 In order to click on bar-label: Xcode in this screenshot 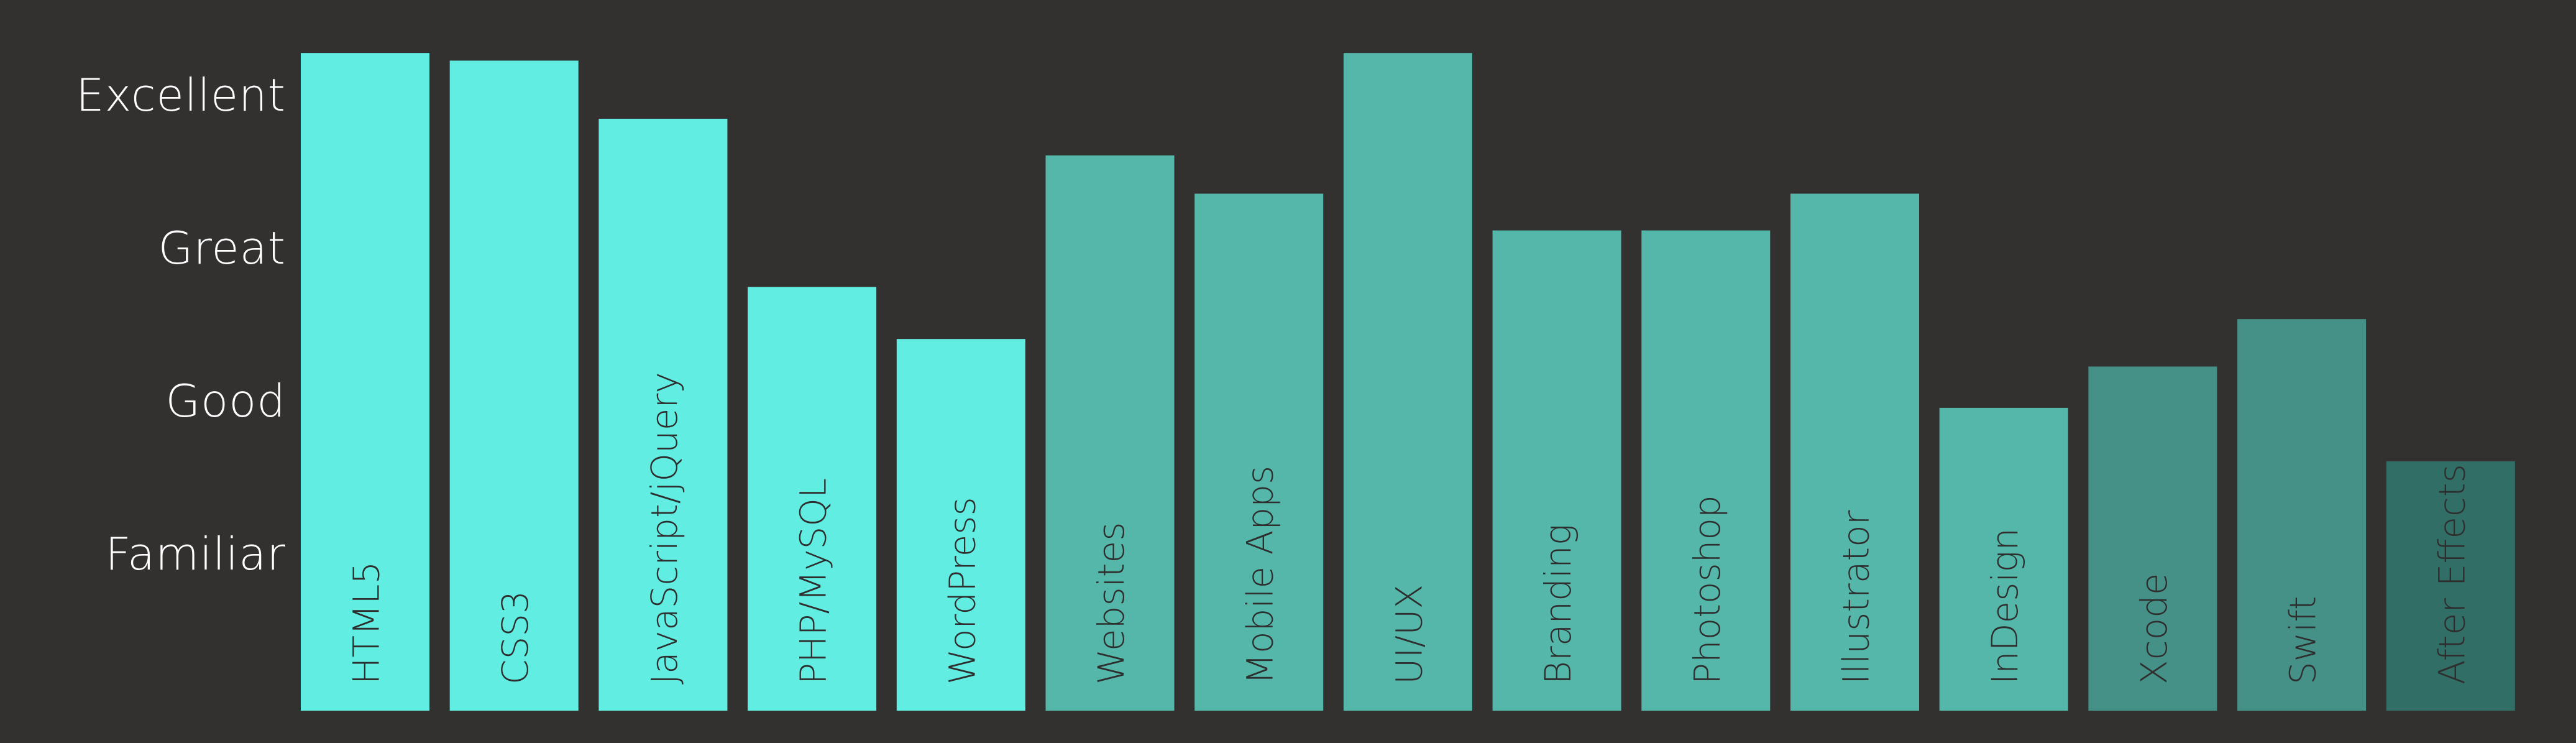, I will do `click(2154, 629)`.